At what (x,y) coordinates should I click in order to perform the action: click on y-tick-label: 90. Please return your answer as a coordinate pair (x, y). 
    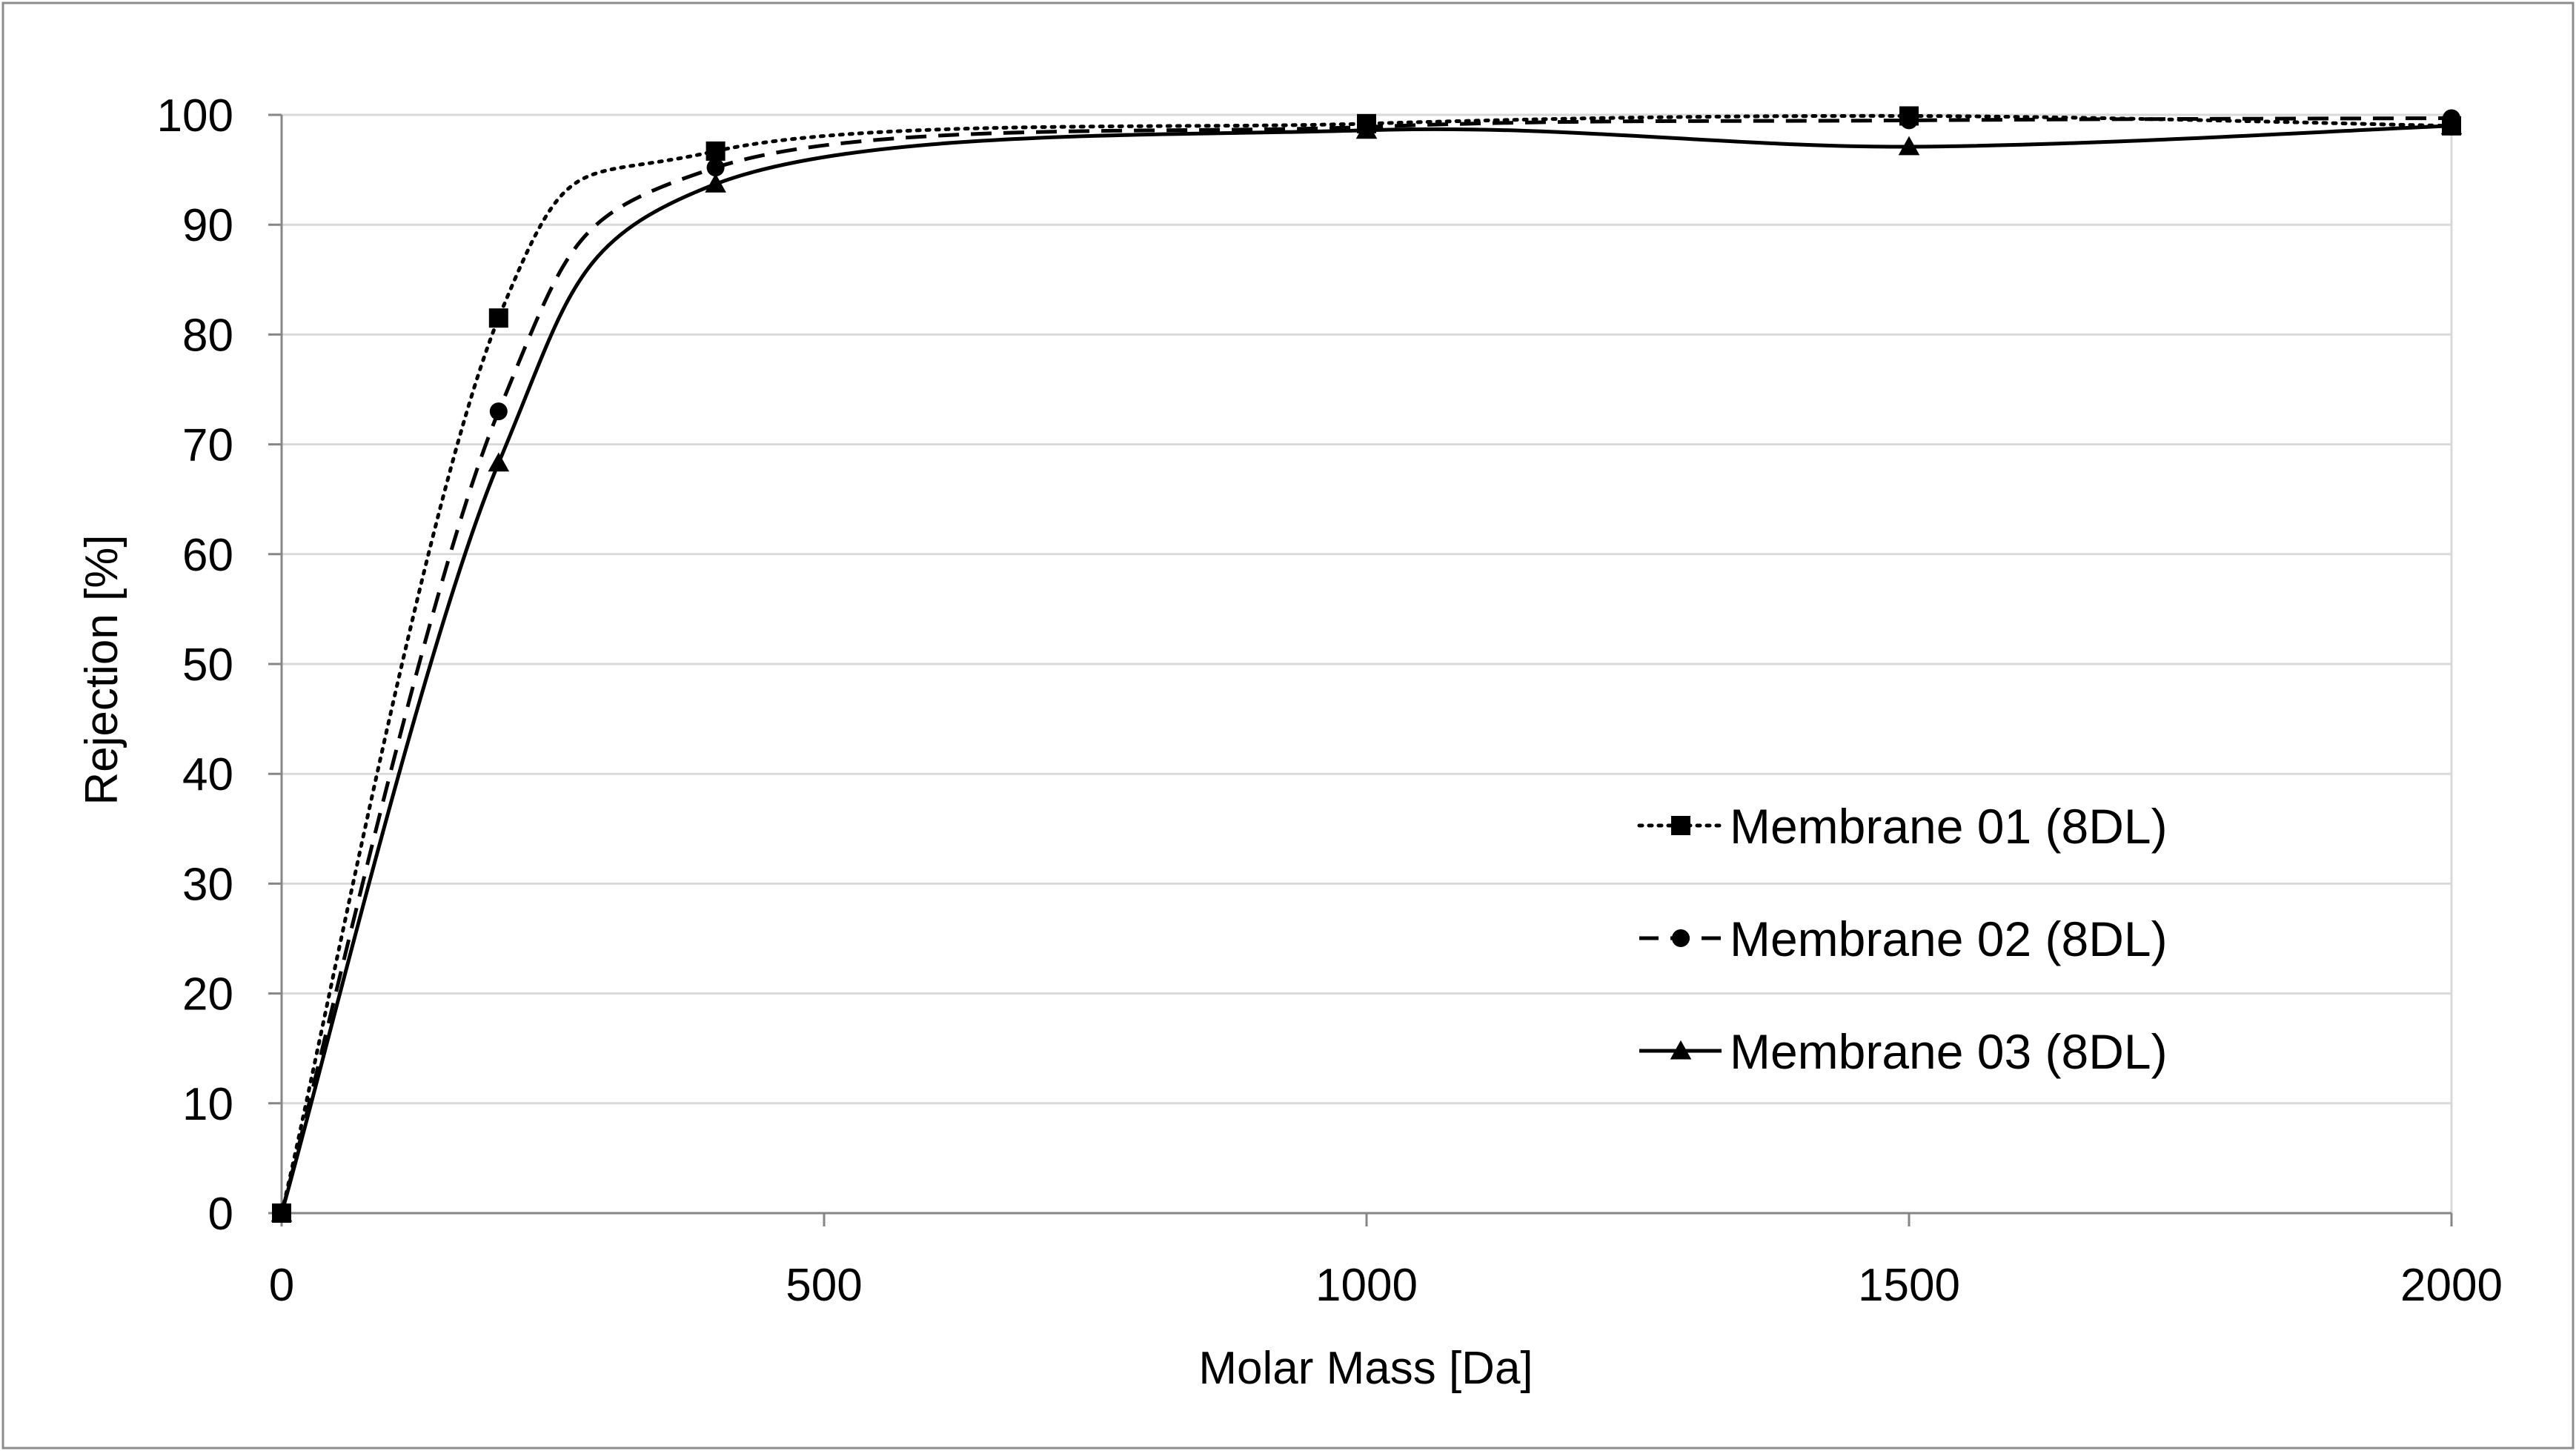
    Looking at the image, I should click on (207, 225).